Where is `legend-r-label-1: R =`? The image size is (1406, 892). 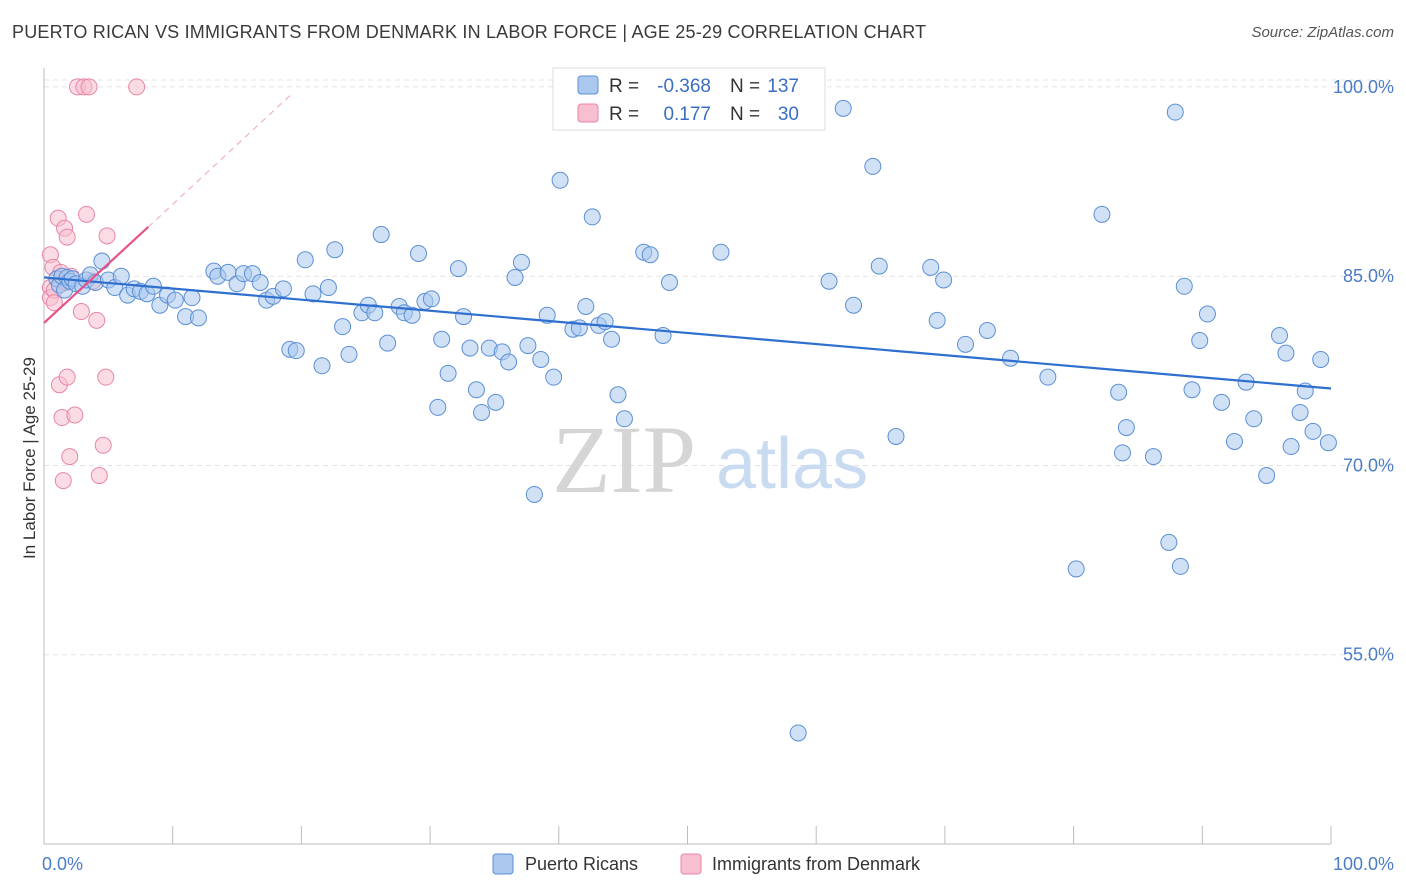
legend-r-label-1: R = is located at coordinates (624, 86).